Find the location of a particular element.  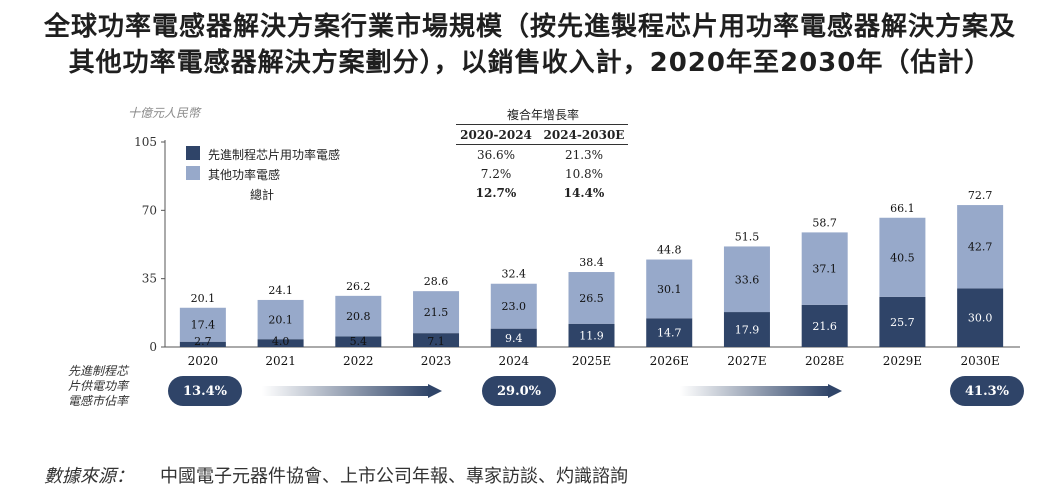

data-label-total: 72.7 is located at coordinates (980, 195).